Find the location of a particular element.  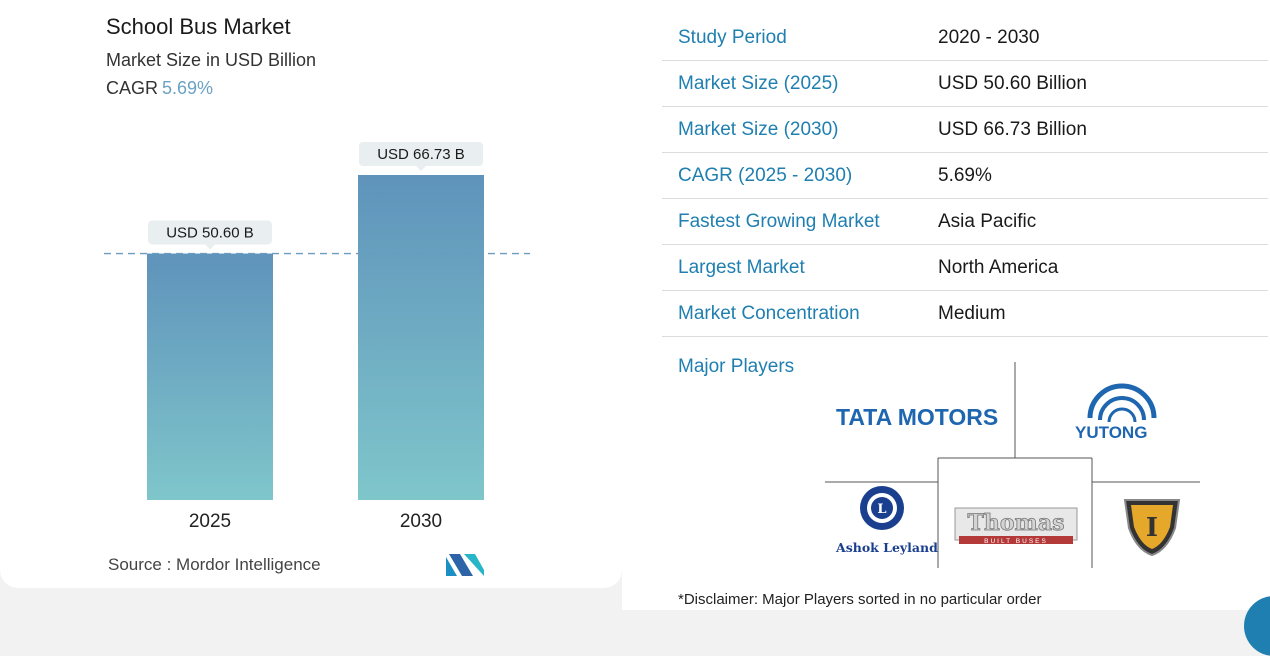

info-row: Largest Market North America is located at coordinates (965, 268).